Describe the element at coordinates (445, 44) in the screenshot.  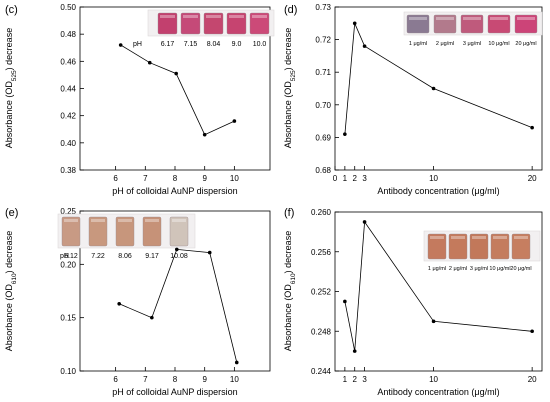
I see `inset-cuvette-label: 2 μg/ml` at that location.